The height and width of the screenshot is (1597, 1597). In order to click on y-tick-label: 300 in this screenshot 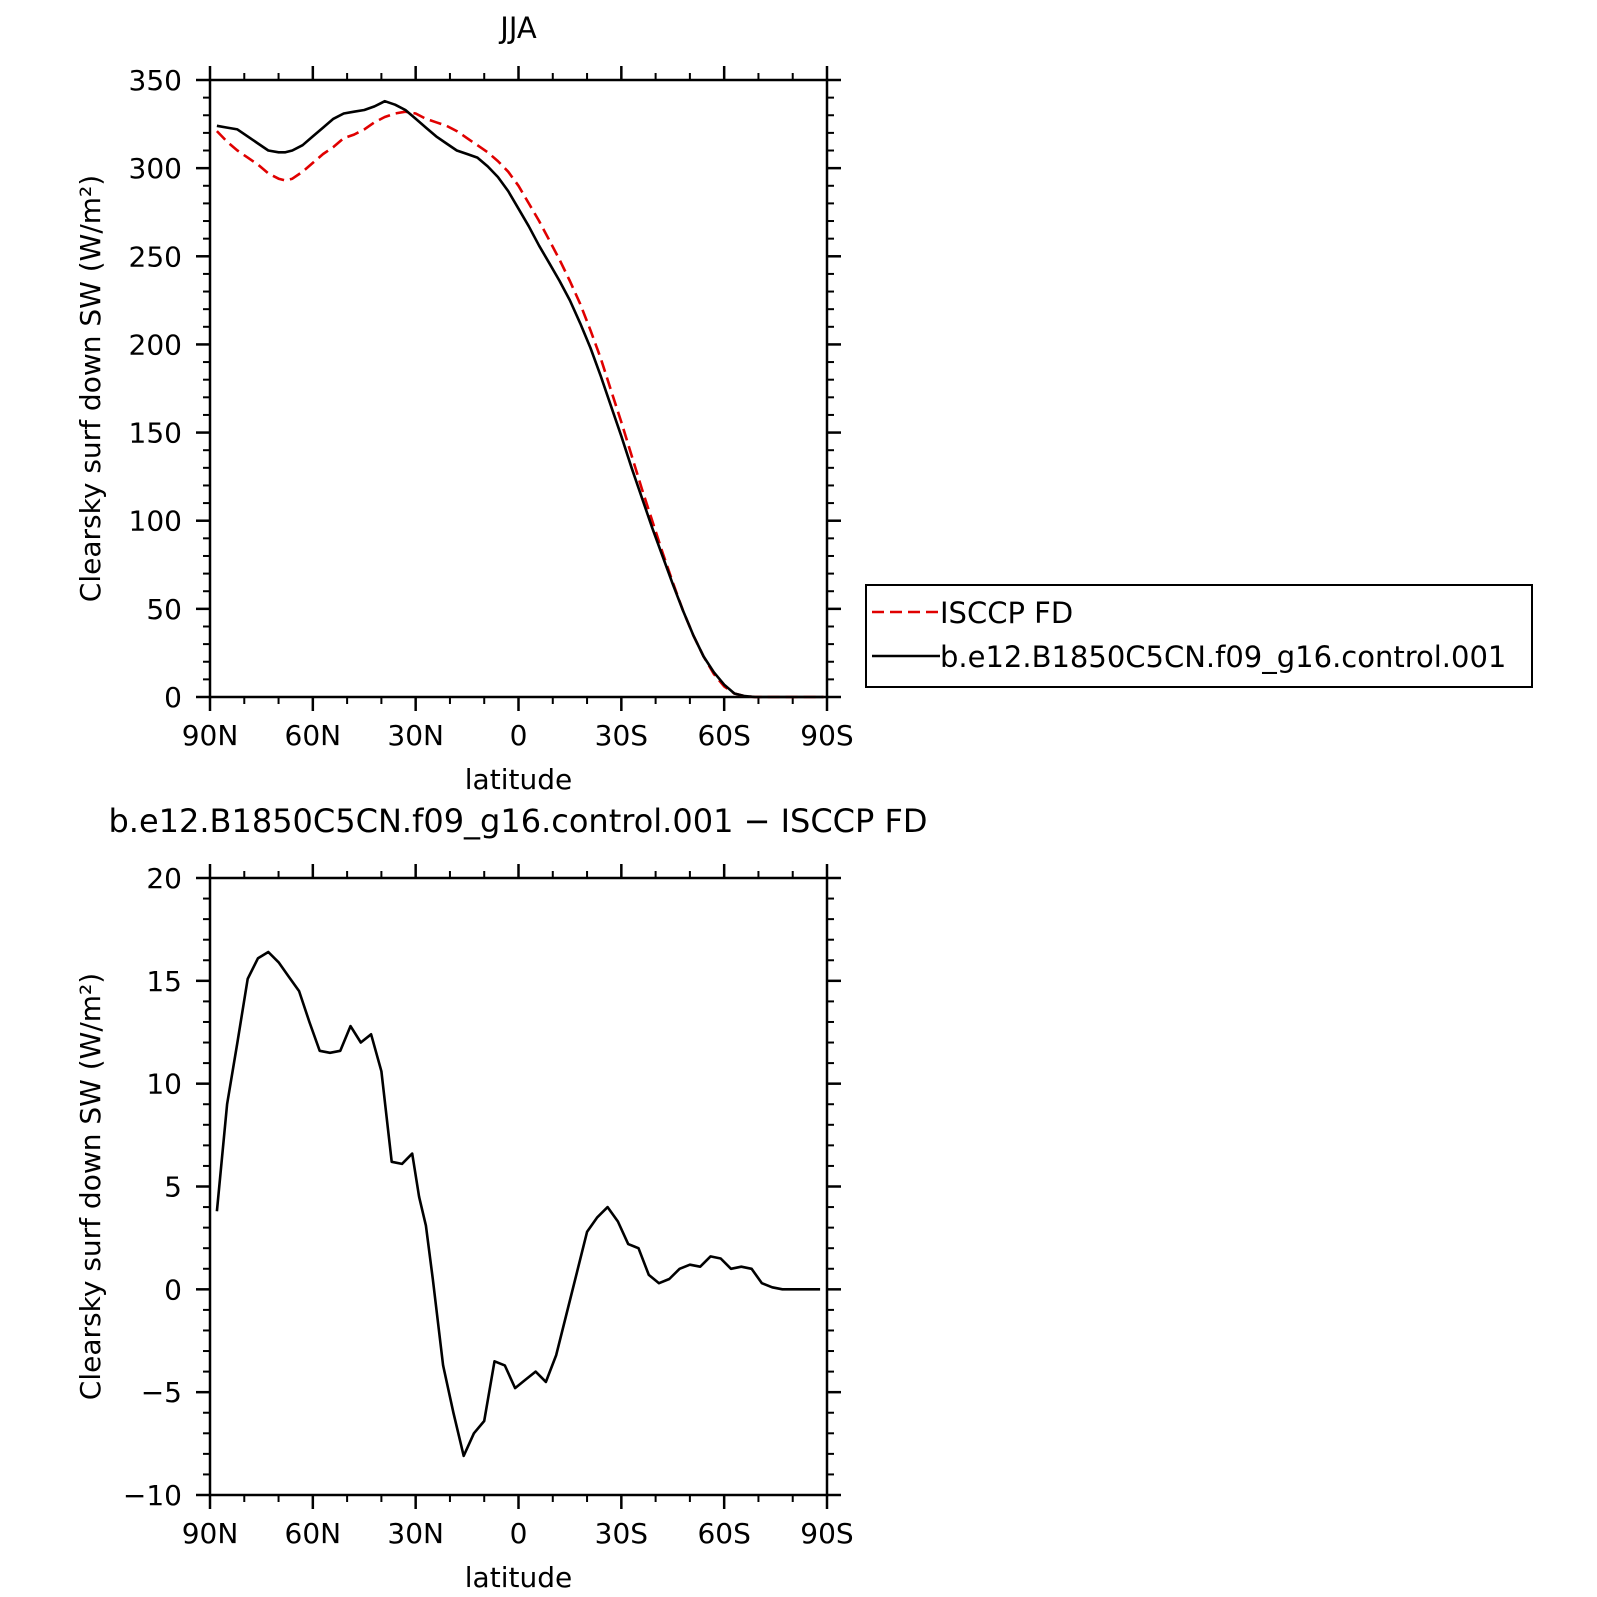, I will do `click(155, 168)`.